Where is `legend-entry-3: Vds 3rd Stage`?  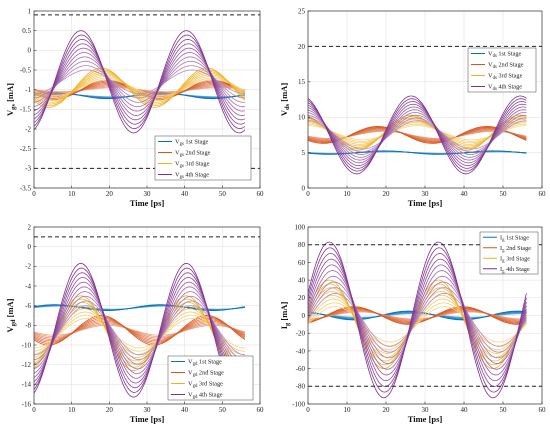 legend-entry-3: Vds 3rd Stage is located at coordinates (505, 77).